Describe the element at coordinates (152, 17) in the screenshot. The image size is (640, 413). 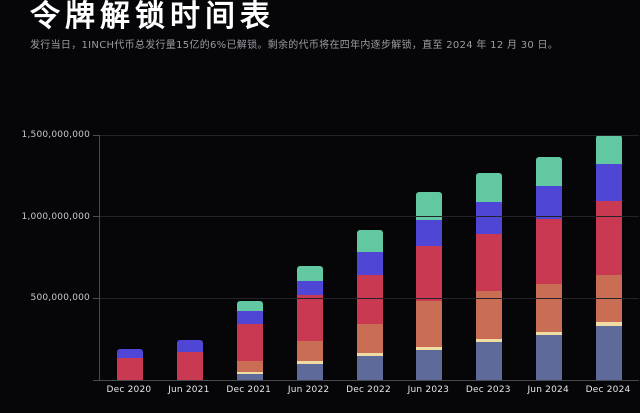
I see `page-title: 令牌解锁时间表` at that location.